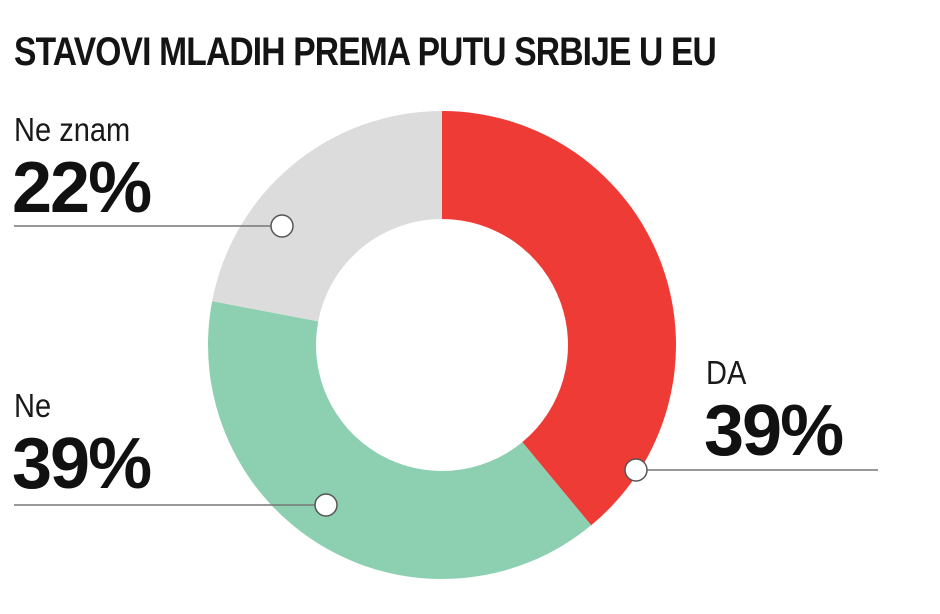  I want to click on slice-value-ne-znam: 22%, so click(82, 188).